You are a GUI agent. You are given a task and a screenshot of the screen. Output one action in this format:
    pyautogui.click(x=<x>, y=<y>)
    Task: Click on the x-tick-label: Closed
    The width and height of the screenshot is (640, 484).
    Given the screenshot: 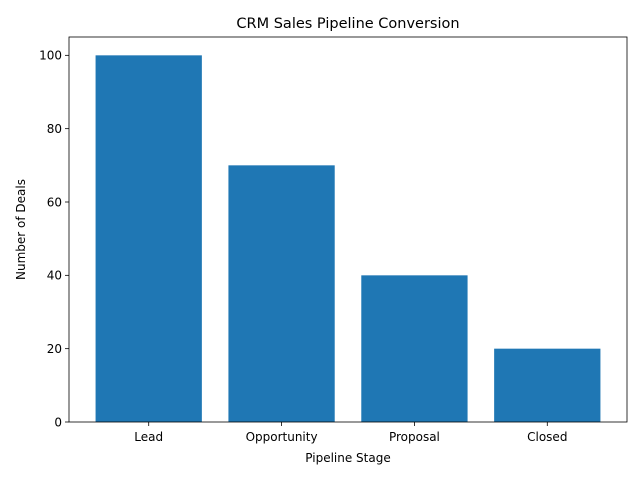 What is the action you would take?
    pyautogui.click(x=547, y=437)
    